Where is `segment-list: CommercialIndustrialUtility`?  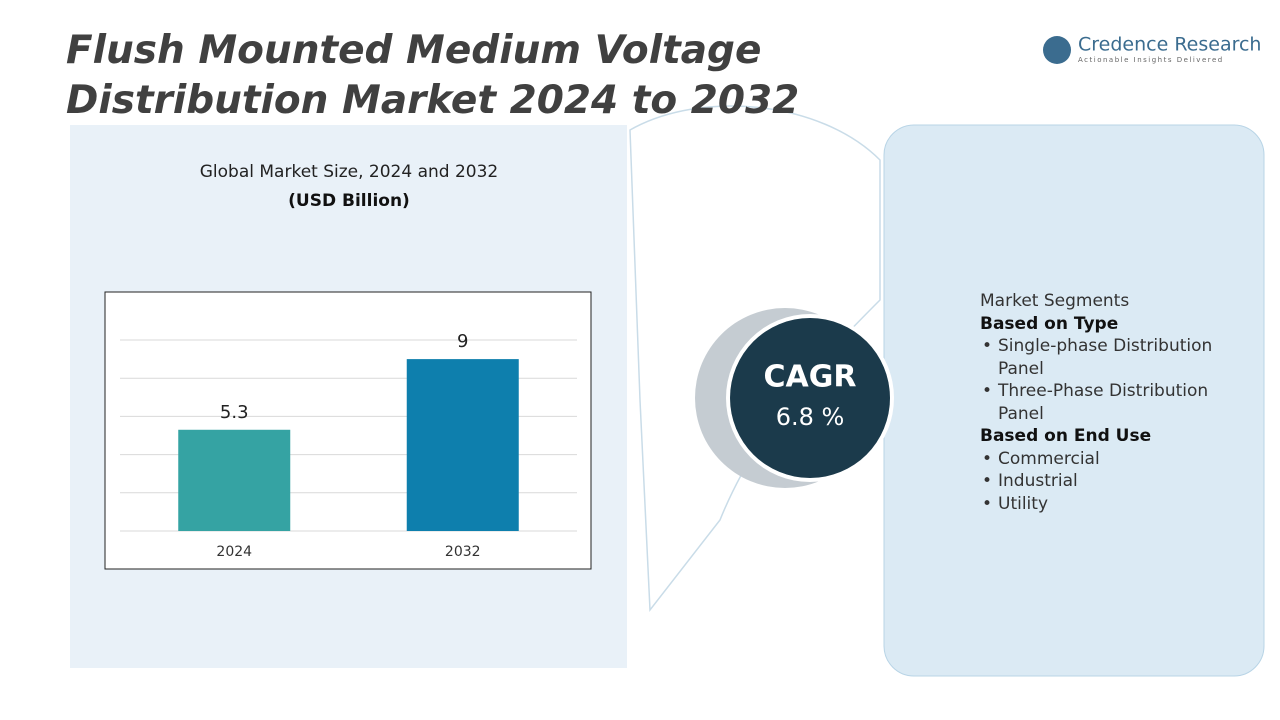 segment-list: CommercialIndustrialUtility is located at coordinates (1110, 482).